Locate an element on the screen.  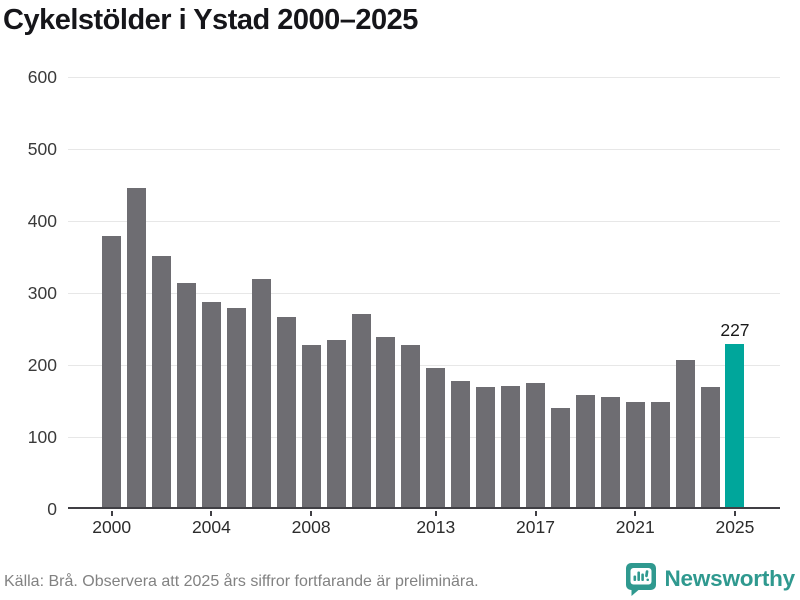
bar-2019 is located at coordinates (585, 451).